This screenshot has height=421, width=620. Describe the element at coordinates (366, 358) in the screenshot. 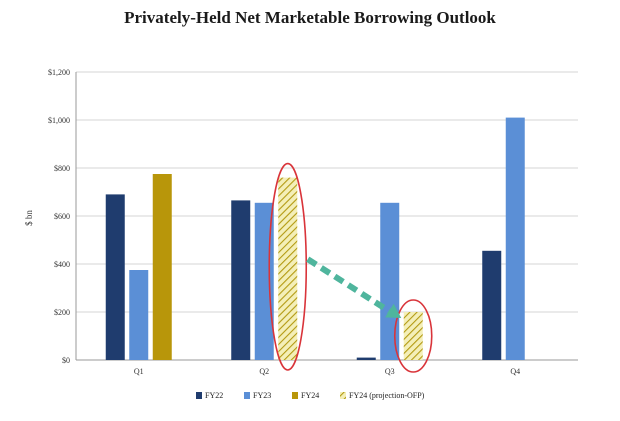

I see `bar-fy22-q3` at that location.